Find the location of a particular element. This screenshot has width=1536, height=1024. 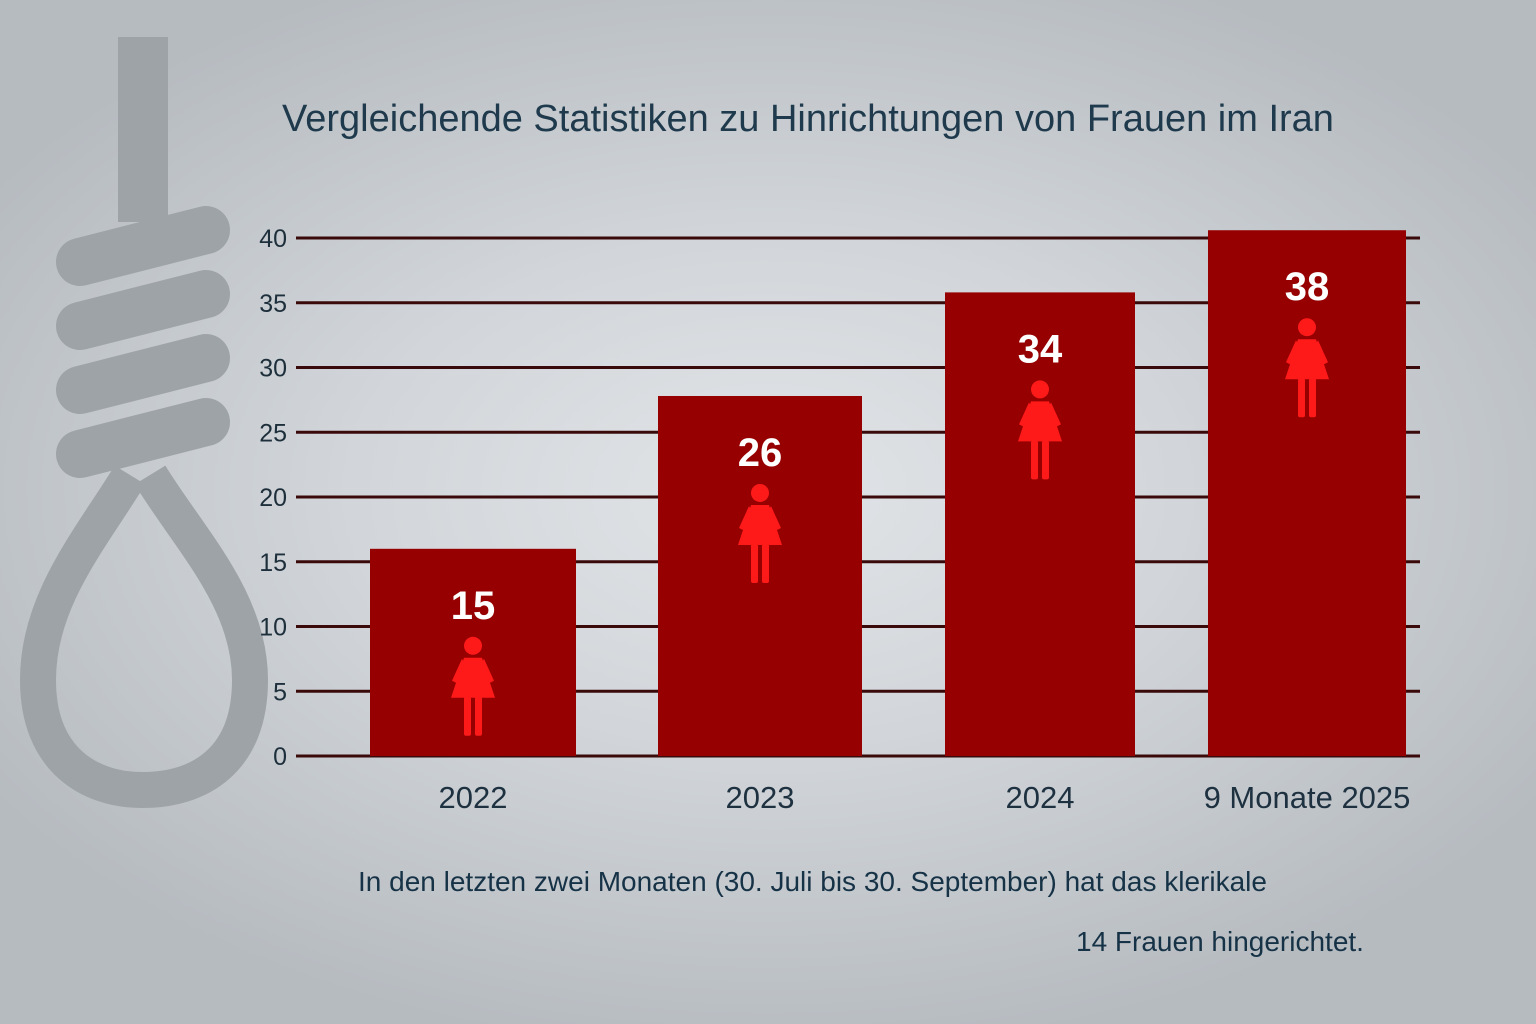

noose-loop is located at coordinates (144, 637).